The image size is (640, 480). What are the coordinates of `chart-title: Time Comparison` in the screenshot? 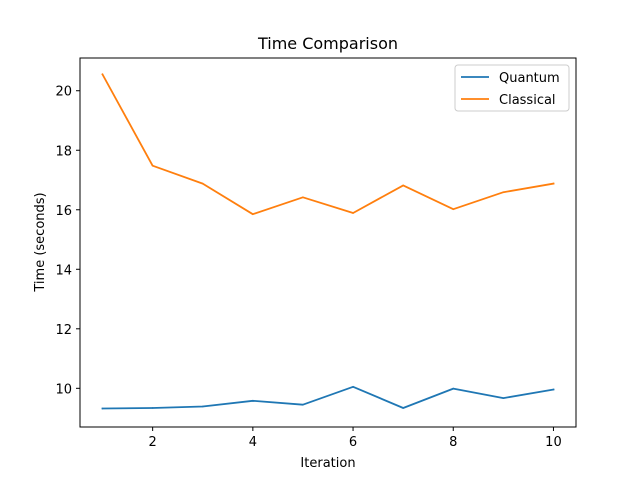 It's located at (327, 43).